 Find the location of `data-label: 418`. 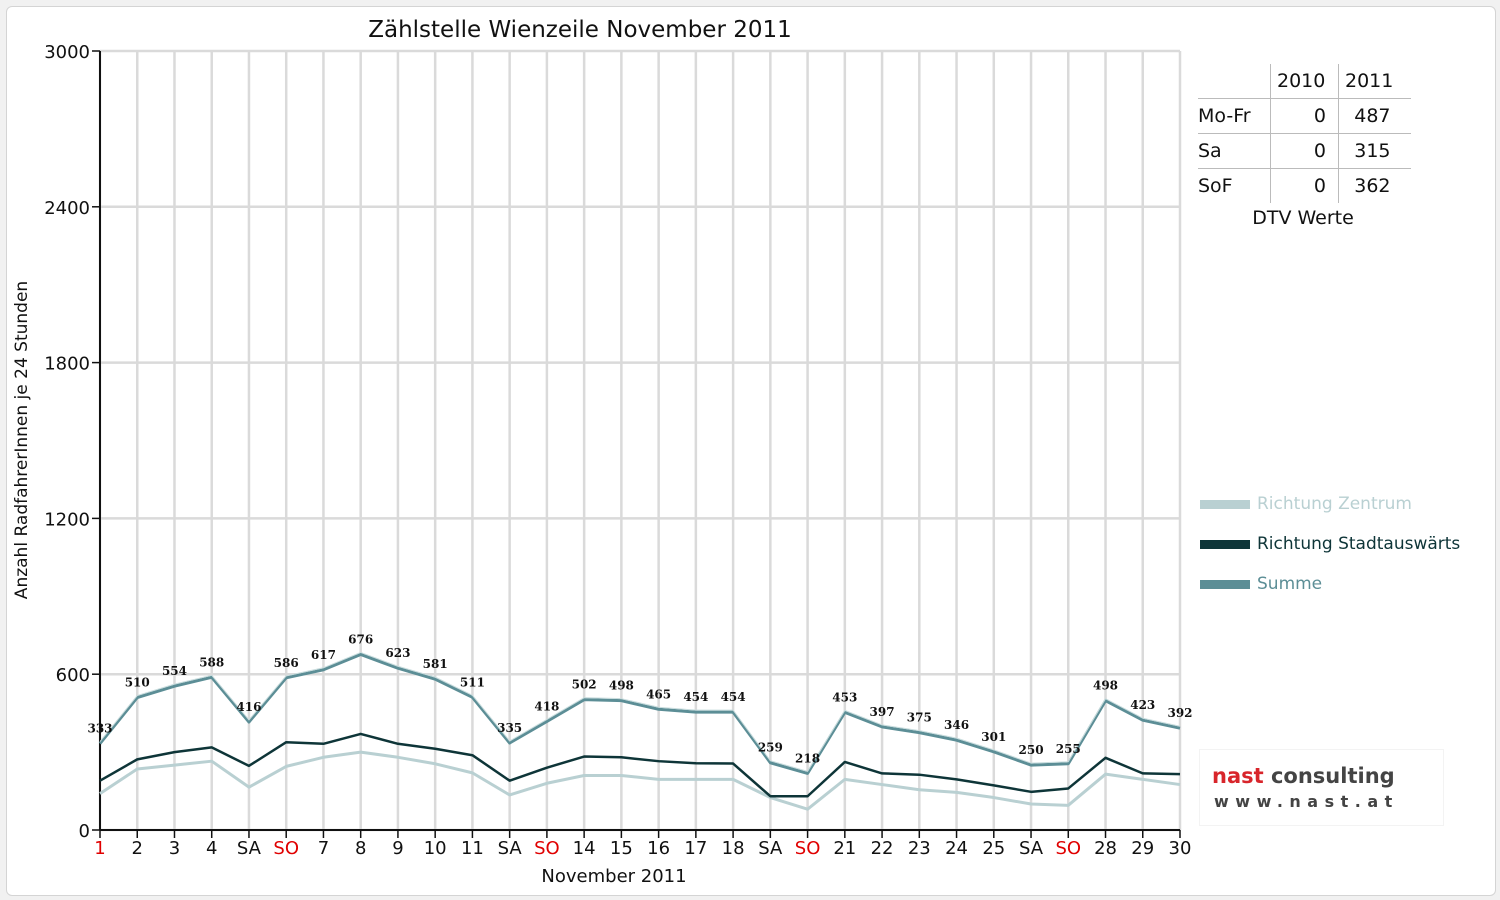

data-label: 418 is located at coordinates (546, 706).